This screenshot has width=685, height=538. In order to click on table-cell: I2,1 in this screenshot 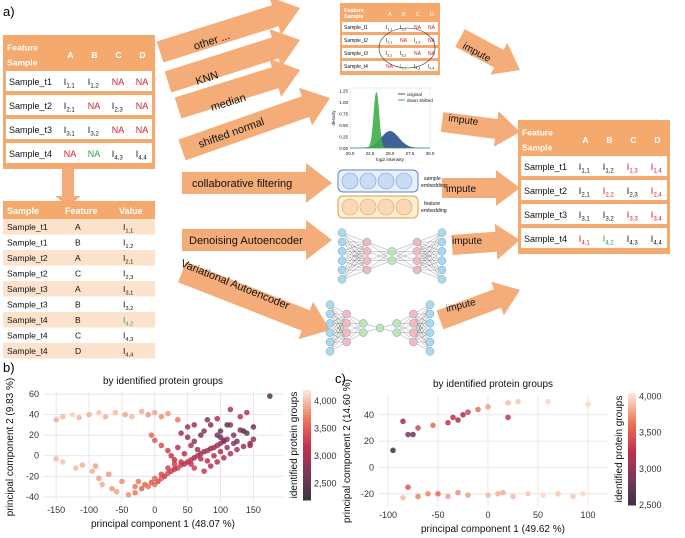, I will do `click(70, 107)`.